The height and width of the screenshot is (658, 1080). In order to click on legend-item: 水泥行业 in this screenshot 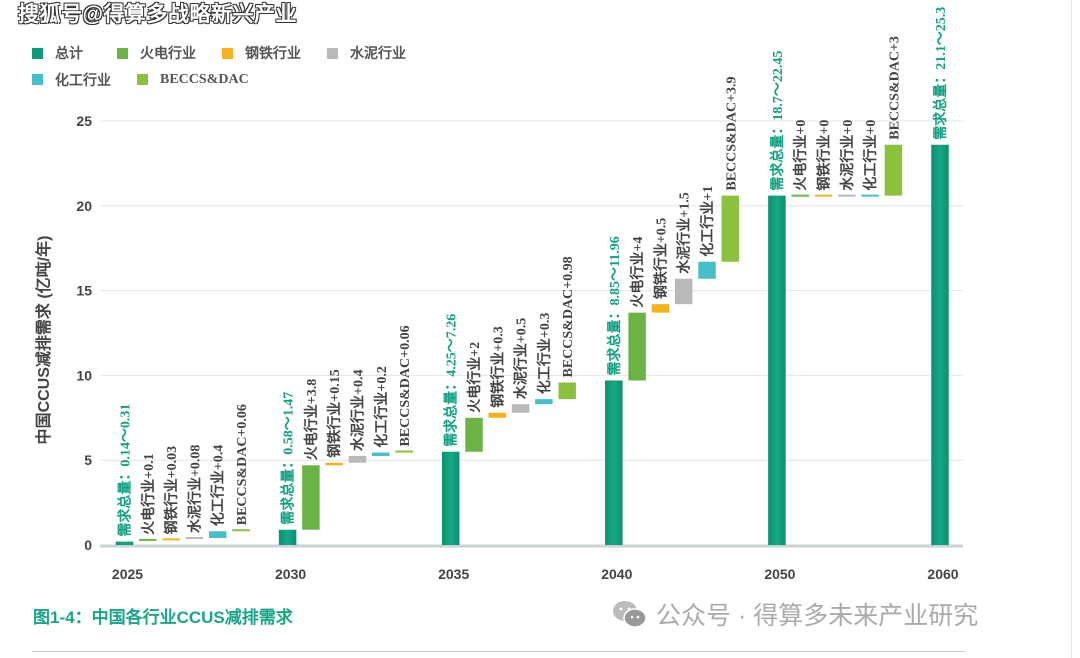, I will do `click(366, 53)`.